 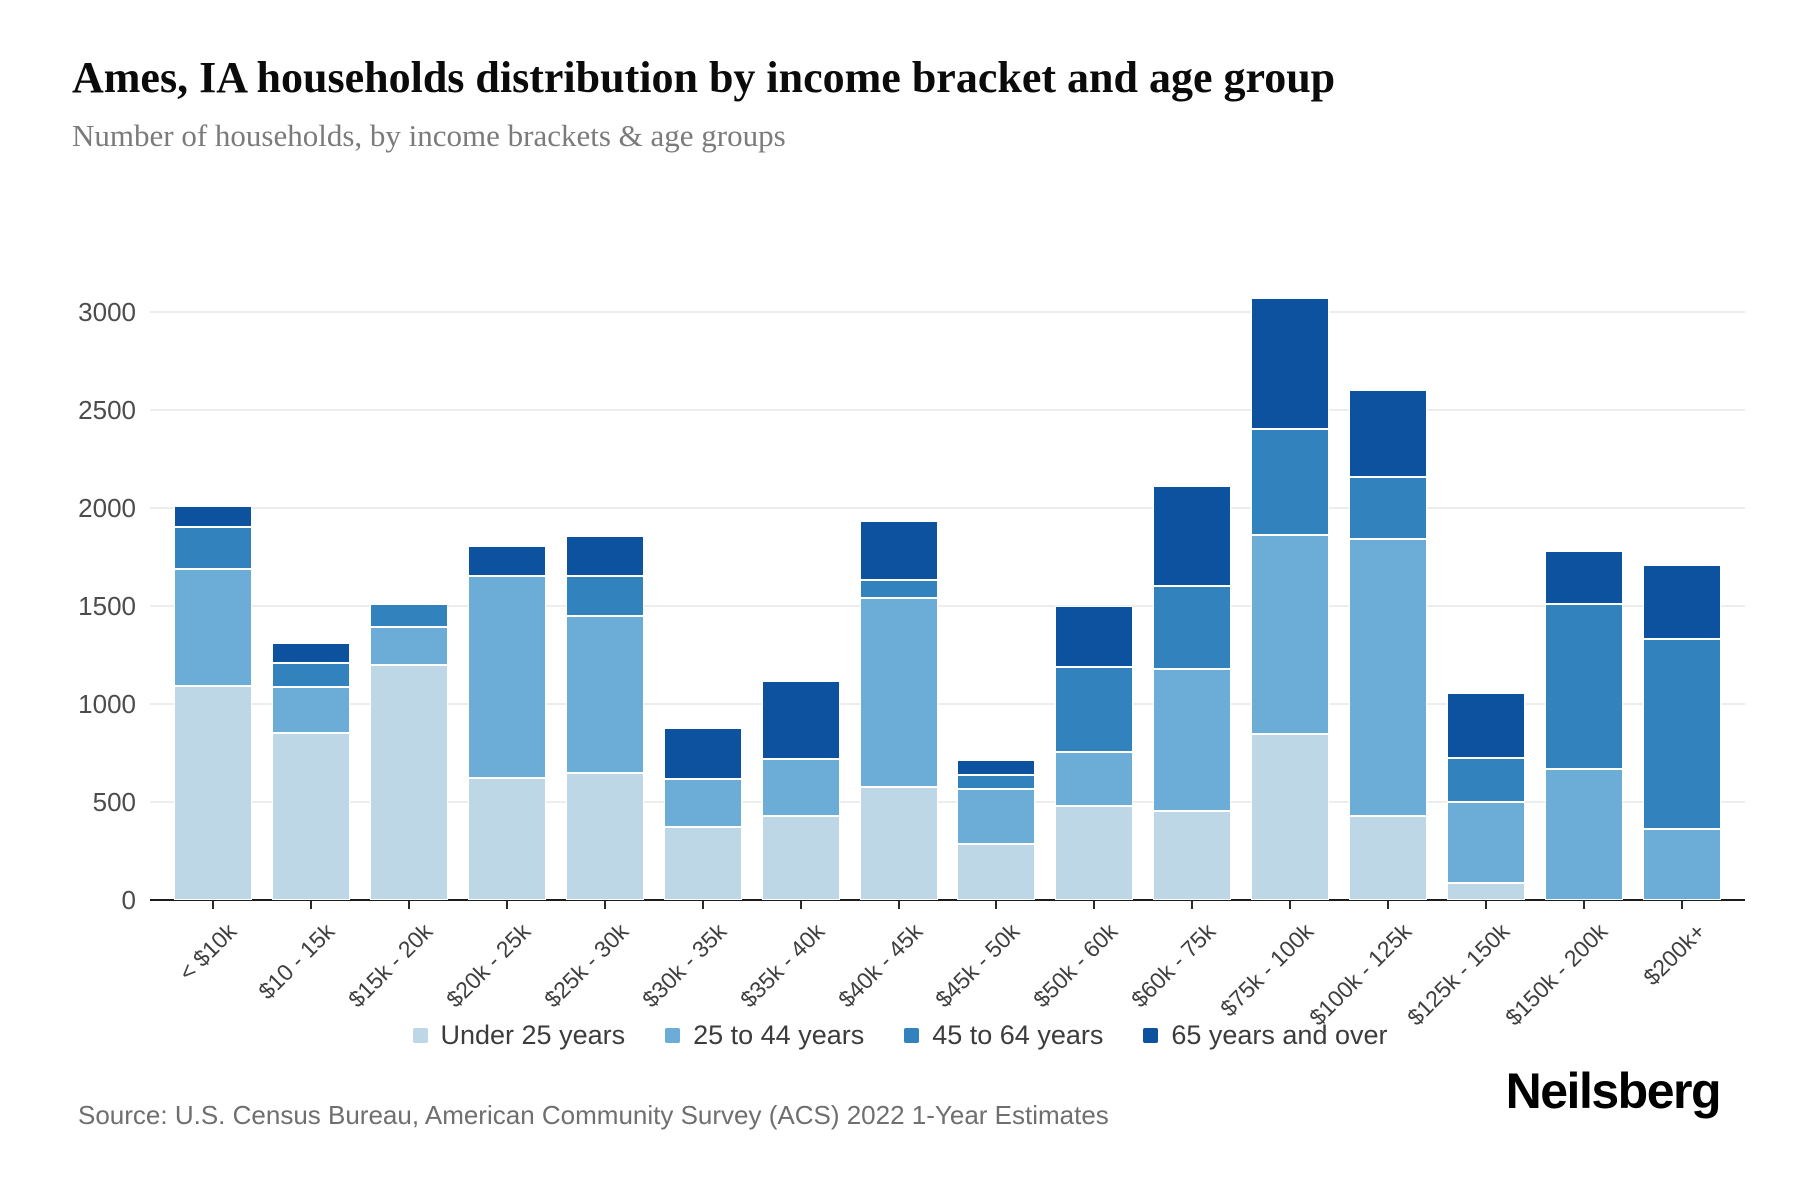 What do you see at coordinates (764, 1035) in the screenshot?
I see `legend-item: 25 to 44 years` at bounding box center [764, 1035].